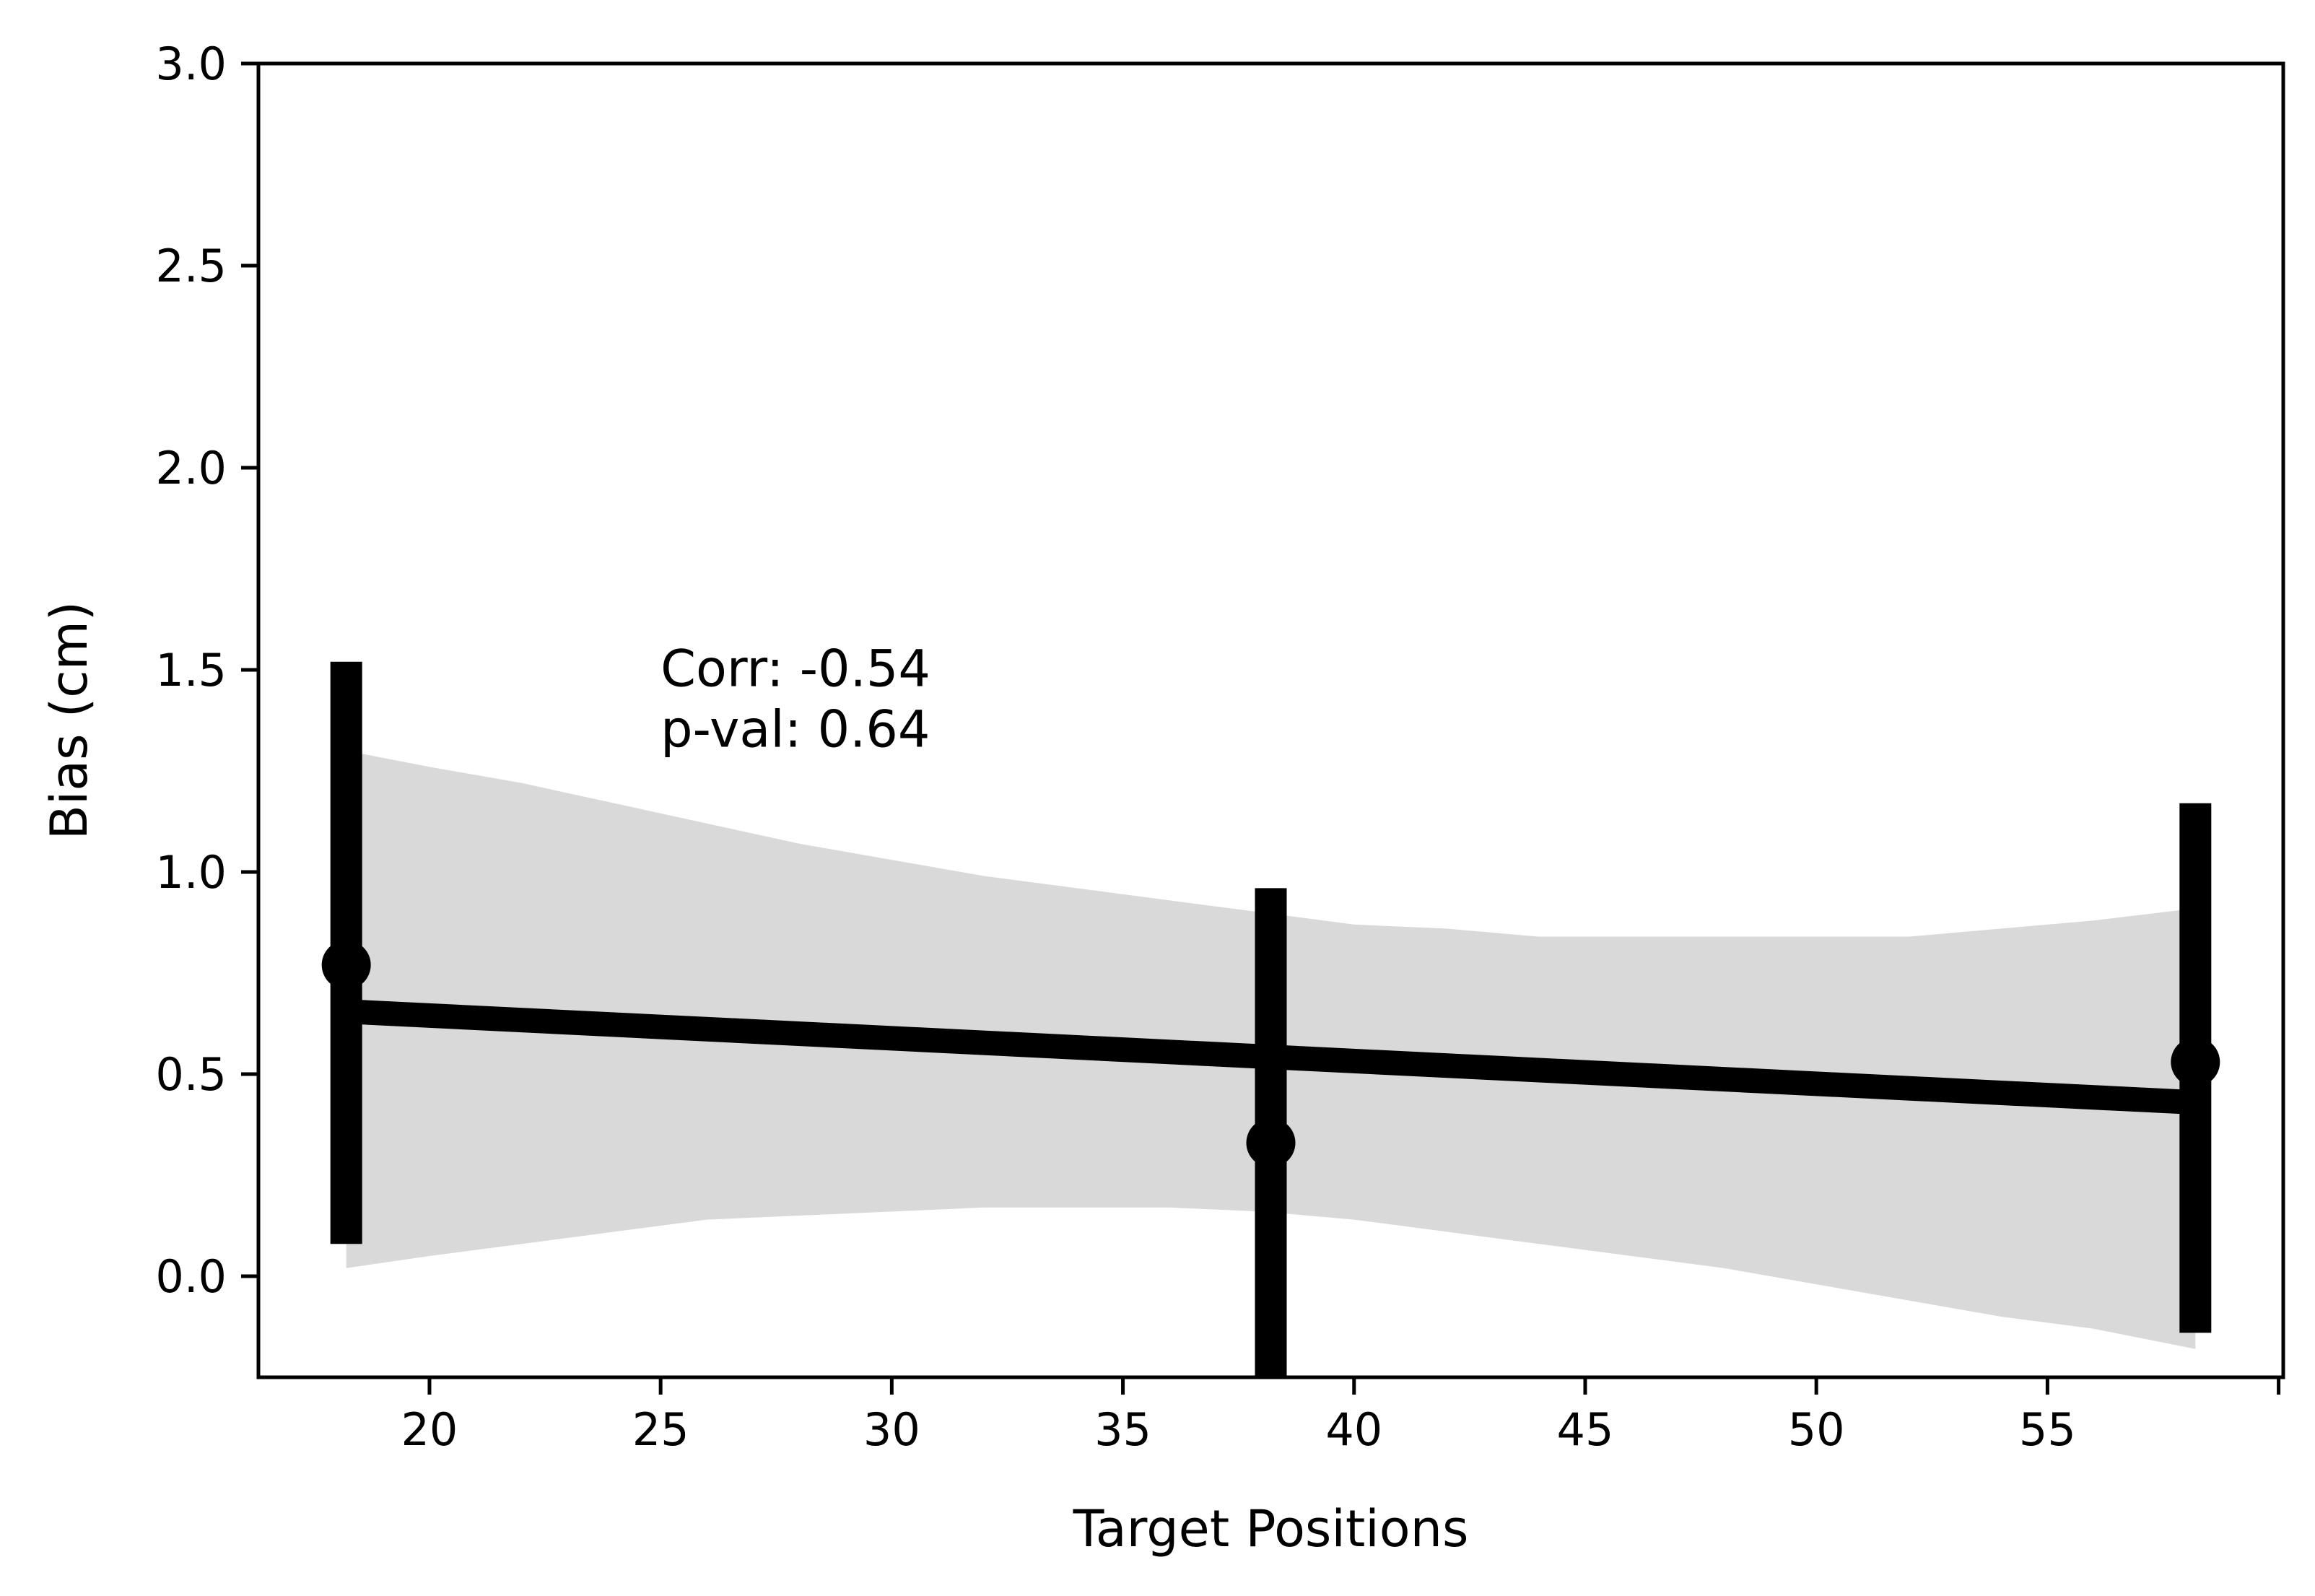  Describe the element at coordinates (661, 1430) in the screenshot. I see `x-tick-label: 25` at that location.